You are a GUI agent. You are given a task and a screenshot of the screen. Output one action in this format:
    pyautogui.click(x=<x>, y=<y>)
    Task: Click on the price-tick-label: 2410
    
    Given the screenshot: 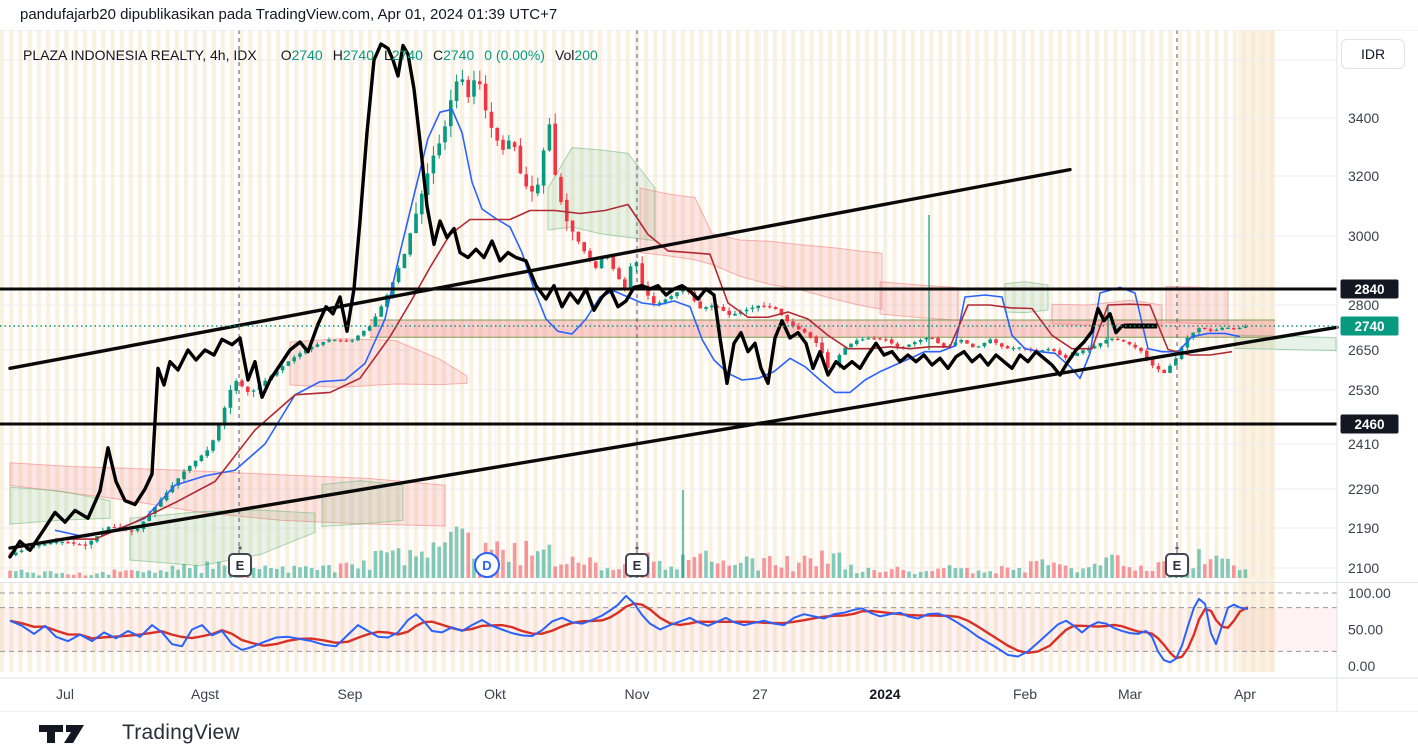 What is the action you would take?
    pyautogui.click(x=1363, y=444)
    